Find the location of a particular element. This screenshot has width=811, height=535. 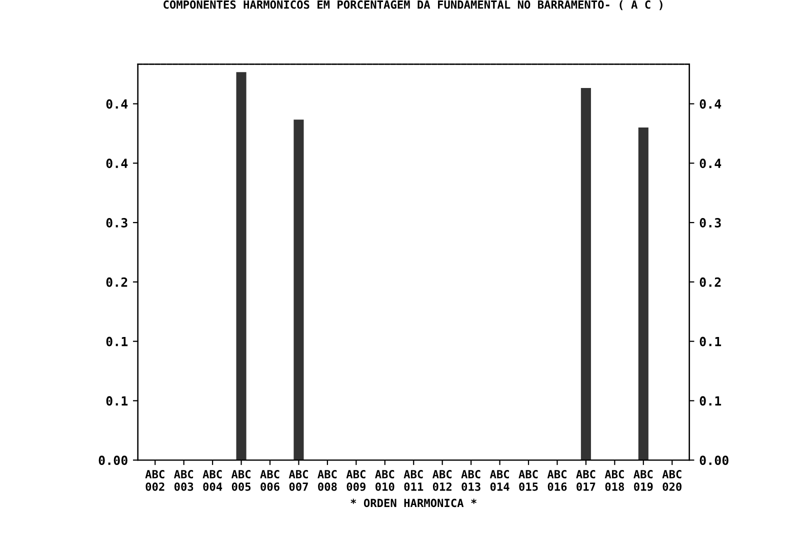

x-tick-label: ABC 002 is located at coordinates (154, 480).